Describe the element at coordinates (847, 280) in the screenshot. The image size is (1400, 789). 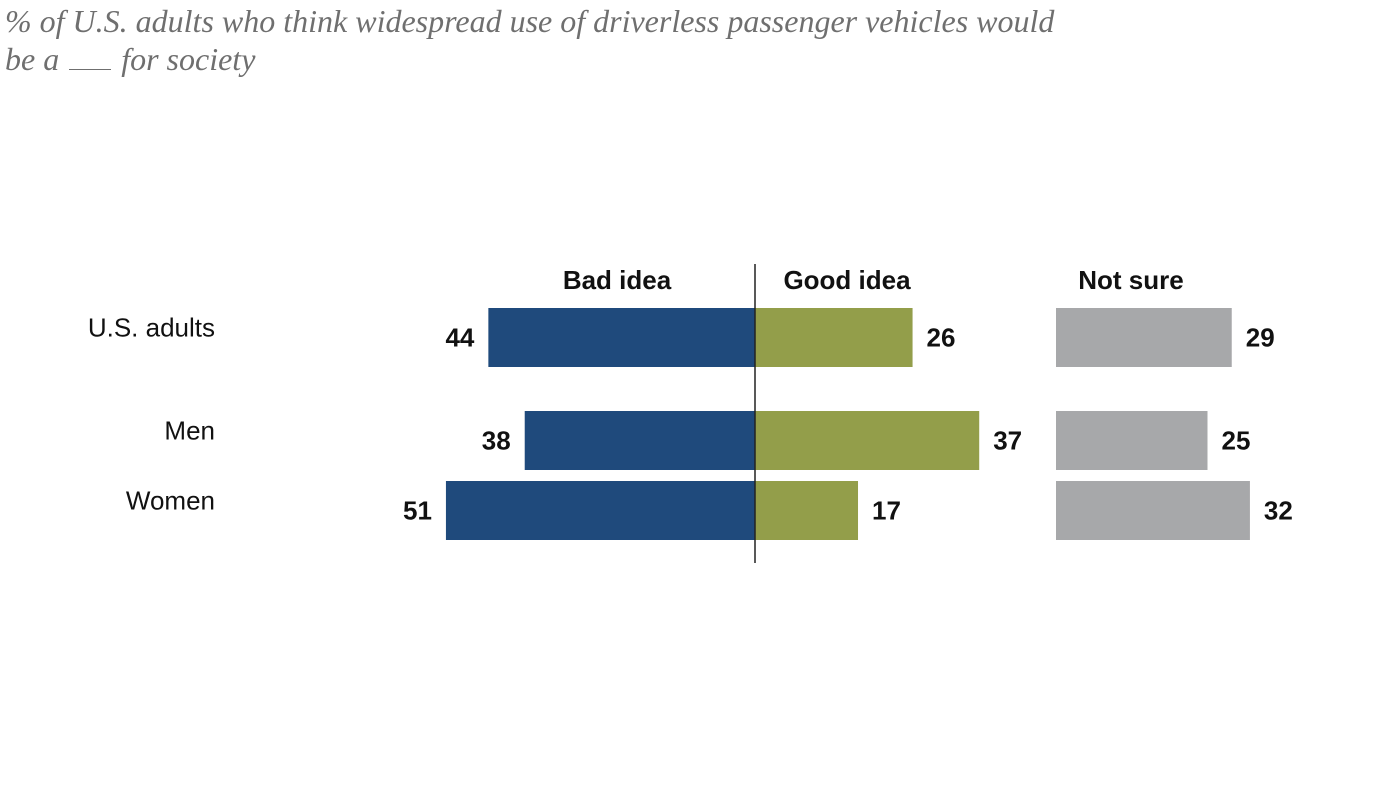
I see `legend-good-idea: Good idea` at that location.